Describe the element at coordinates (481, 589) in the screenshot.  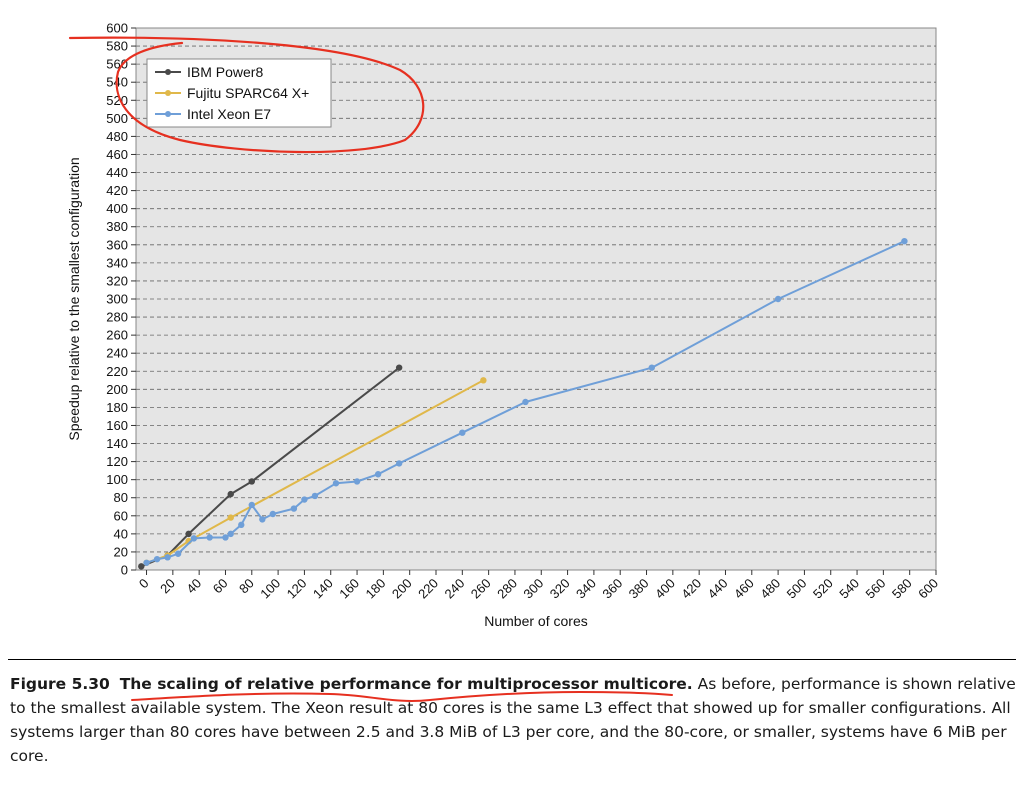
I see `x-tick-label: 260` at that location.